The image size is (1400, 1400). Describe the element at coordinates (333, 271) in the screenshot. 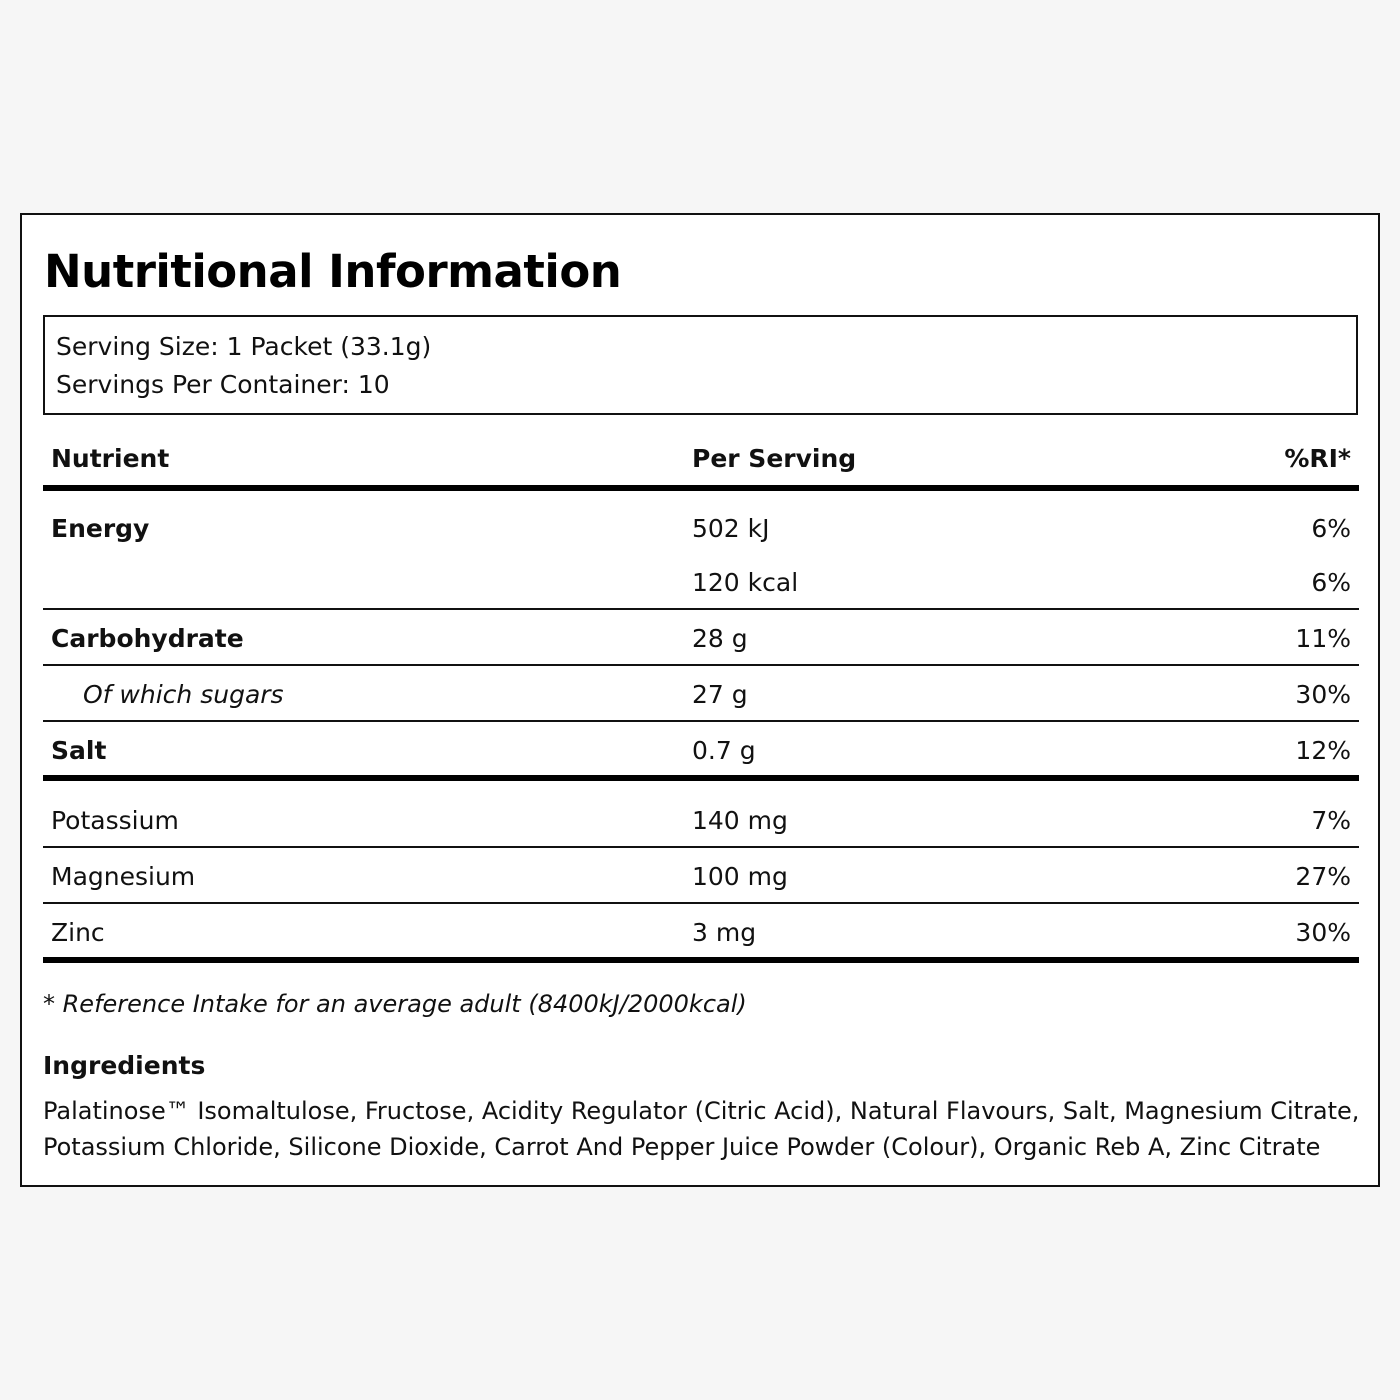

I see `label-title: Nutritional Information` at that location.